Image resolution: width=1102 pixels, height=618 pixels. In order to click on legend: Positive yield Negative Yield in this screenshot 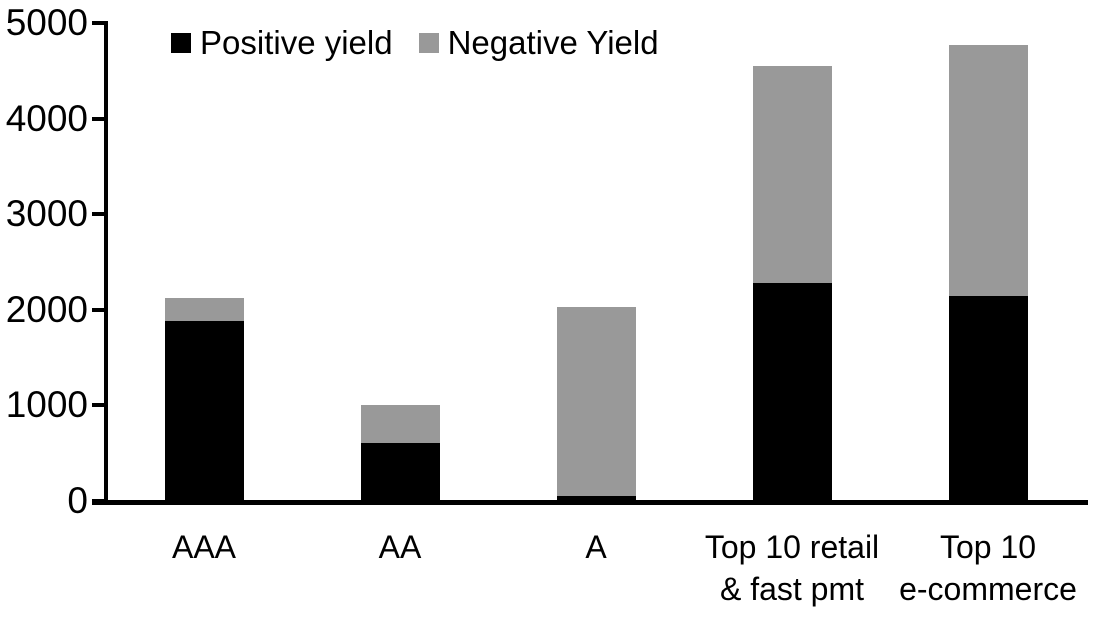, I will do `click(415, 43)`.